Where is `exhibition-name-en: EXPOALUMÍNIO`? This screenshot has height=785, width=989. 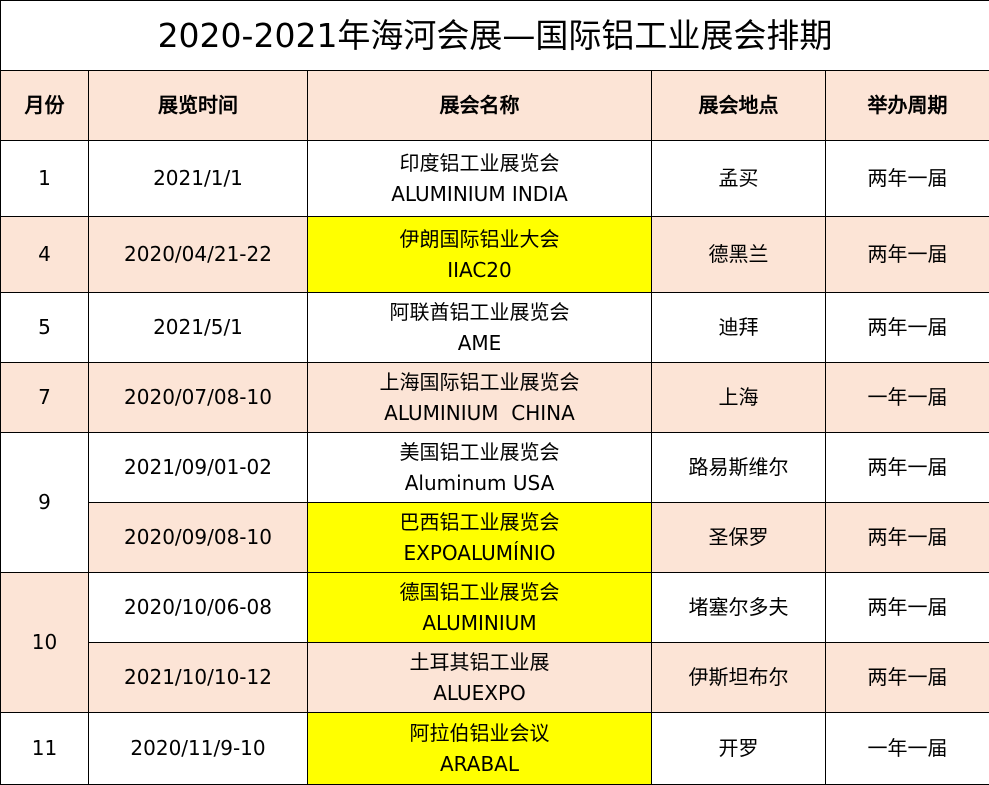 exhibition-name-en: EXPOALUMÍNIO is located at coordinates (479, 553).